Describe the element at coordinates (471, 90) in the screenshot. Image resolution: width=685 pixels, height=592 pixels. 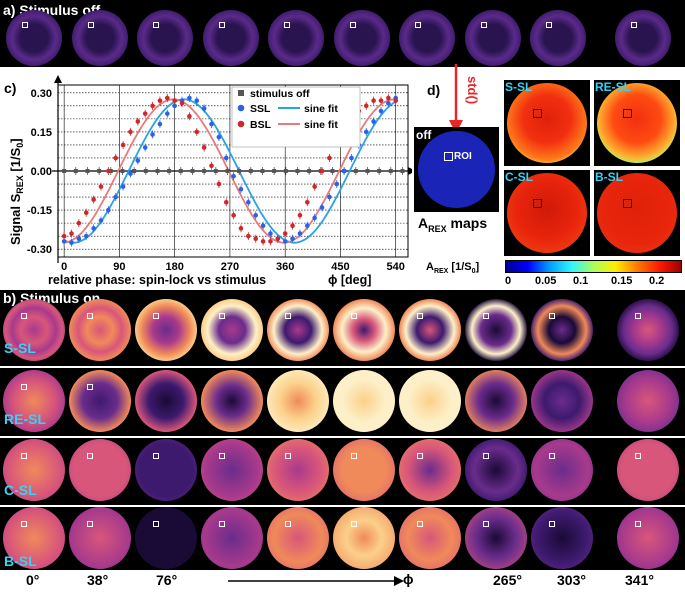
I see `std-label: std()` at that location.